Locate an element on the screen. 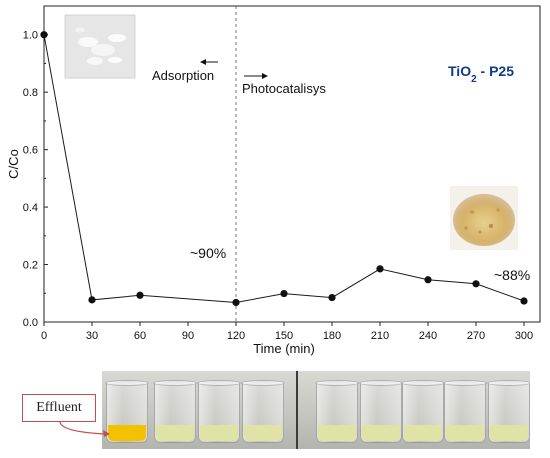 Image resolution: width=550 pixels, height=458 pixels. white-powder-photo is located at coordinates (100, 46).